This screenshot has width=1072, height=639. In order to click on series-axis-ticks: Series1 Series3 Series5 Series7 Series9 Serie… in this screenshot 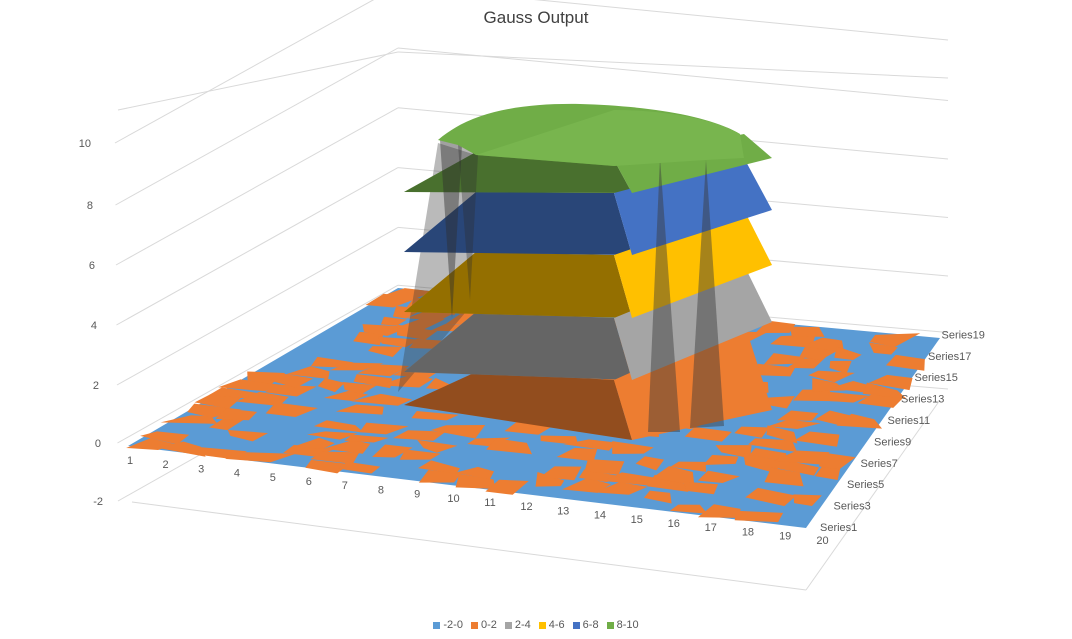, I will do `click(902, 431)`.